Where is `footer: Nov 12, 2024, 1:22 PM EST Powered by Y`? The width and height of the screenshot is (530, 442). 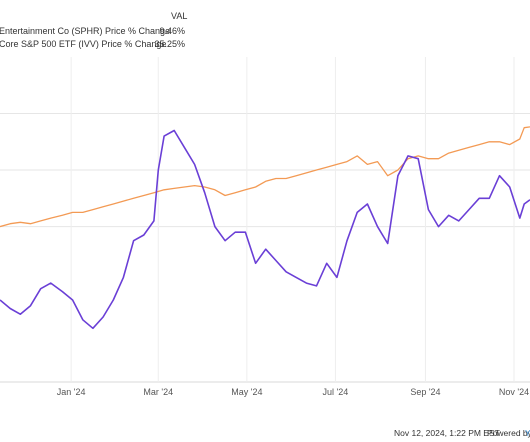
footer: Nov 12, 2024, 1:22 PM EST Powered by Y is located at coordinates (462, 433).